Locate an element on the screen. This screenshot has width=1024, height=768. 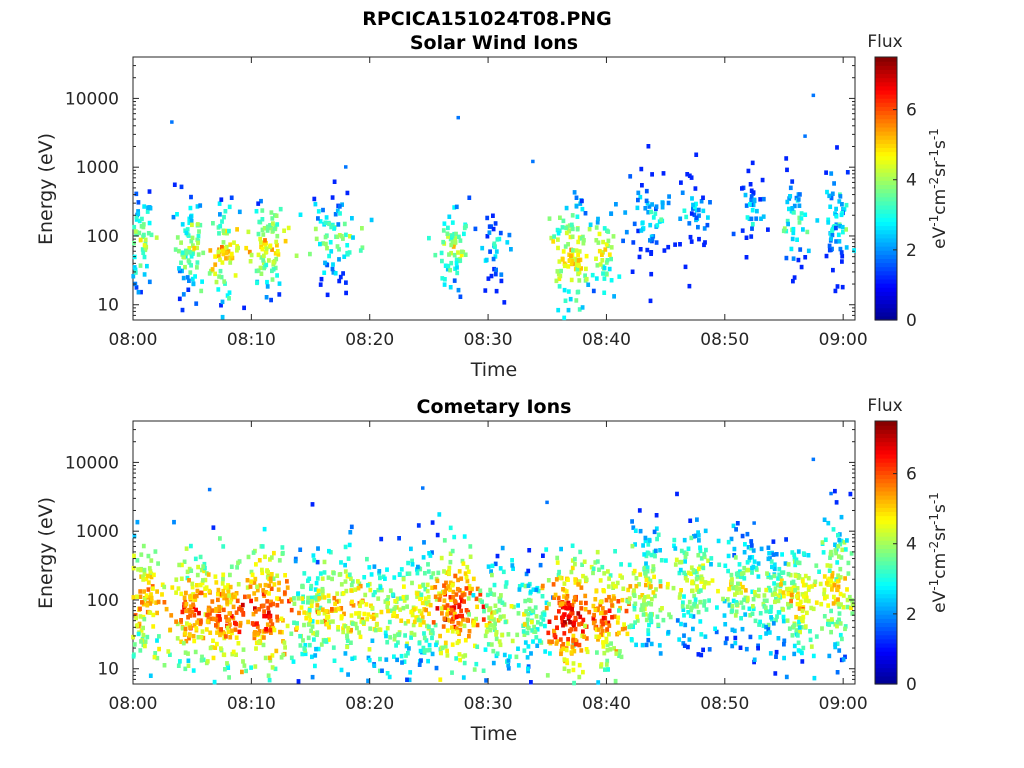
x-tick-label: 08:10 is located at coordinates (251, 340).